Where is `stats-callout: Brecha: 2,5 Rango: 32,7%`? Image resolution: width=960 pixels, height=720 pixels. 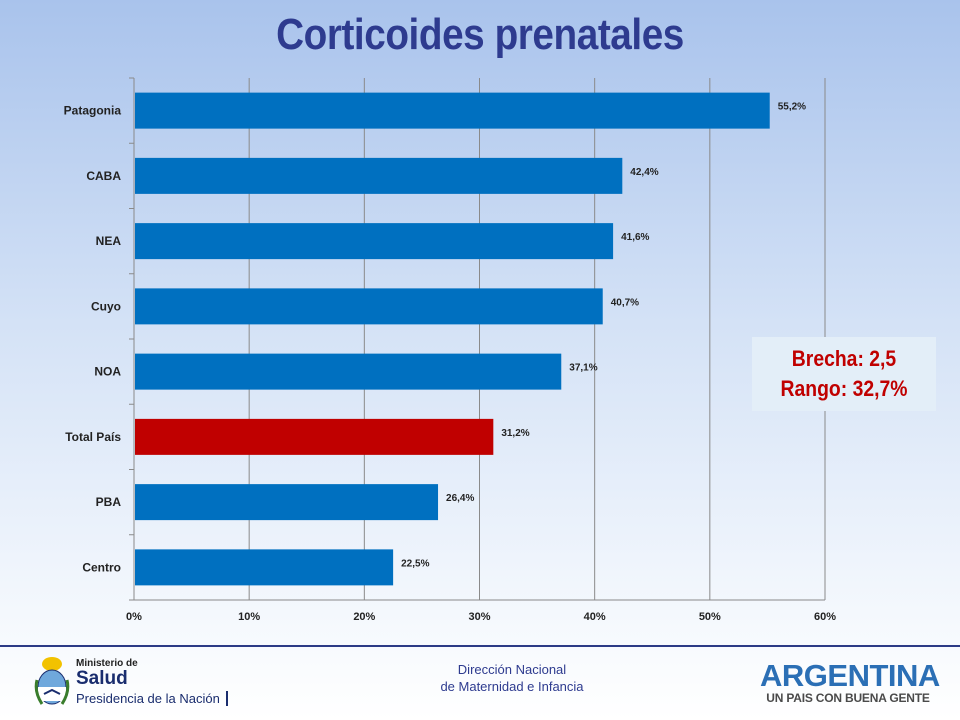
stats-callout: Brecha: 2,5 Rango: 32,7% is located at coordinates (844, 374).